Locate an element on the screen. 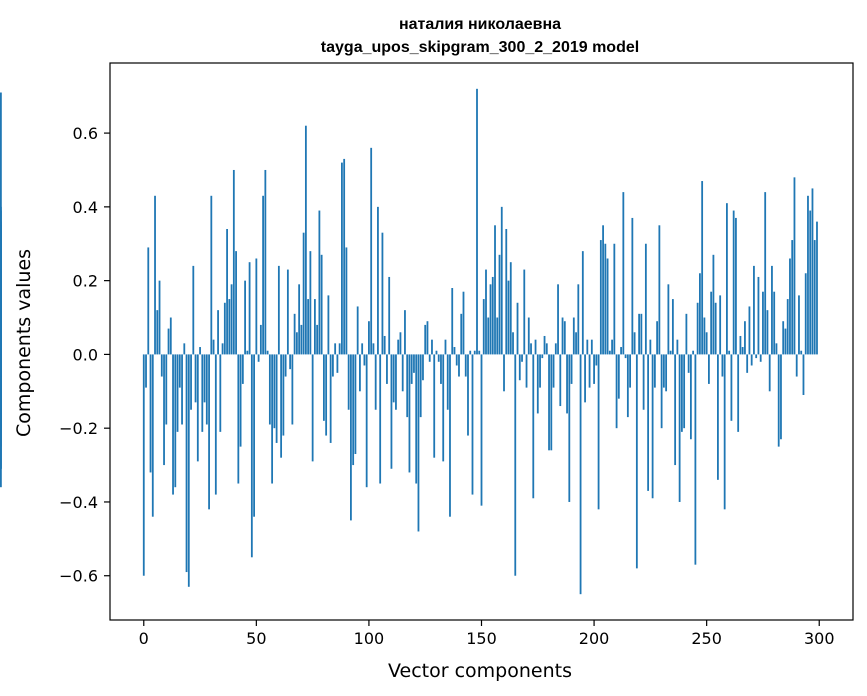 This screenshot has height=696, width=867. chart-title: наталия николаевна is located at coordinates (480, 24).